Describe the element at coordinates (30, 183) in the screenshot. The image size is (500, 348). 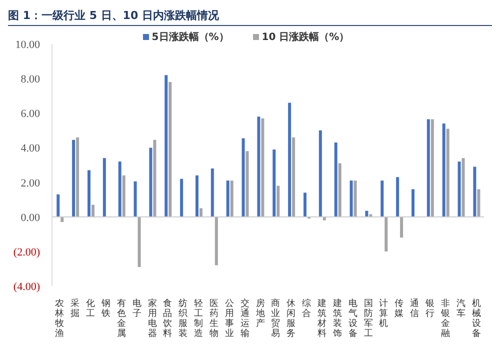
I see `y-tick-label: 2.00` at that location.